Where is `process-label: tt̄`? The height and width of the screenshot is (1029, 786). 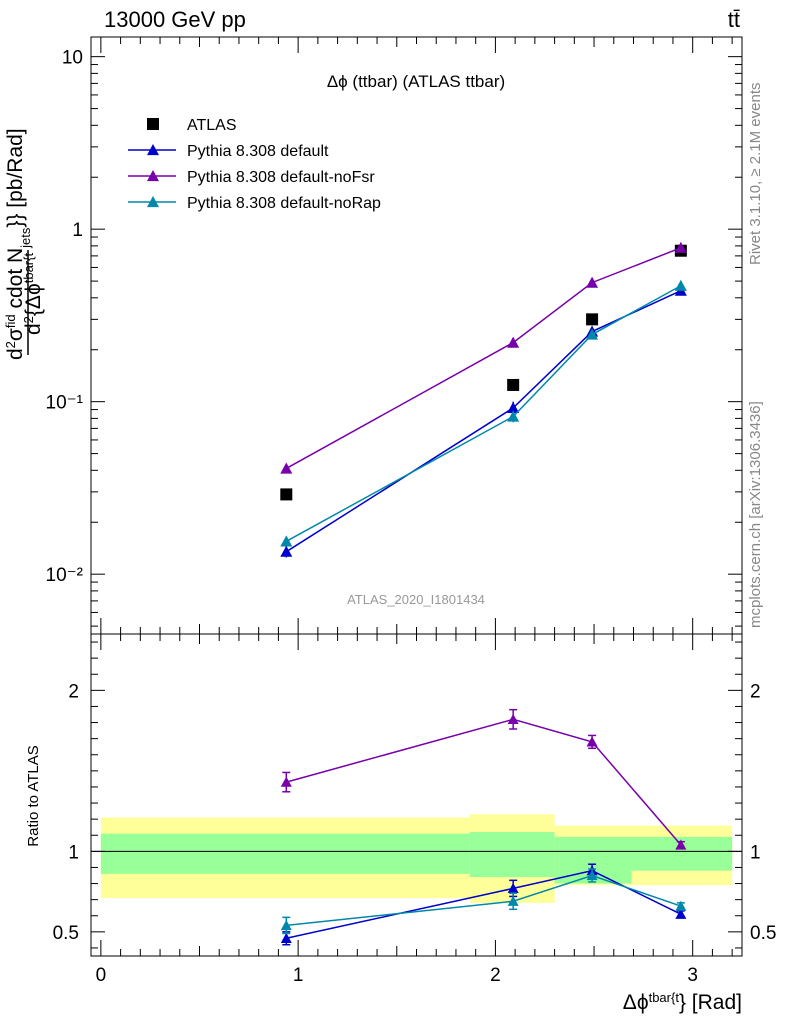 process-label: tt̄ is located at coordinates (734, 19).